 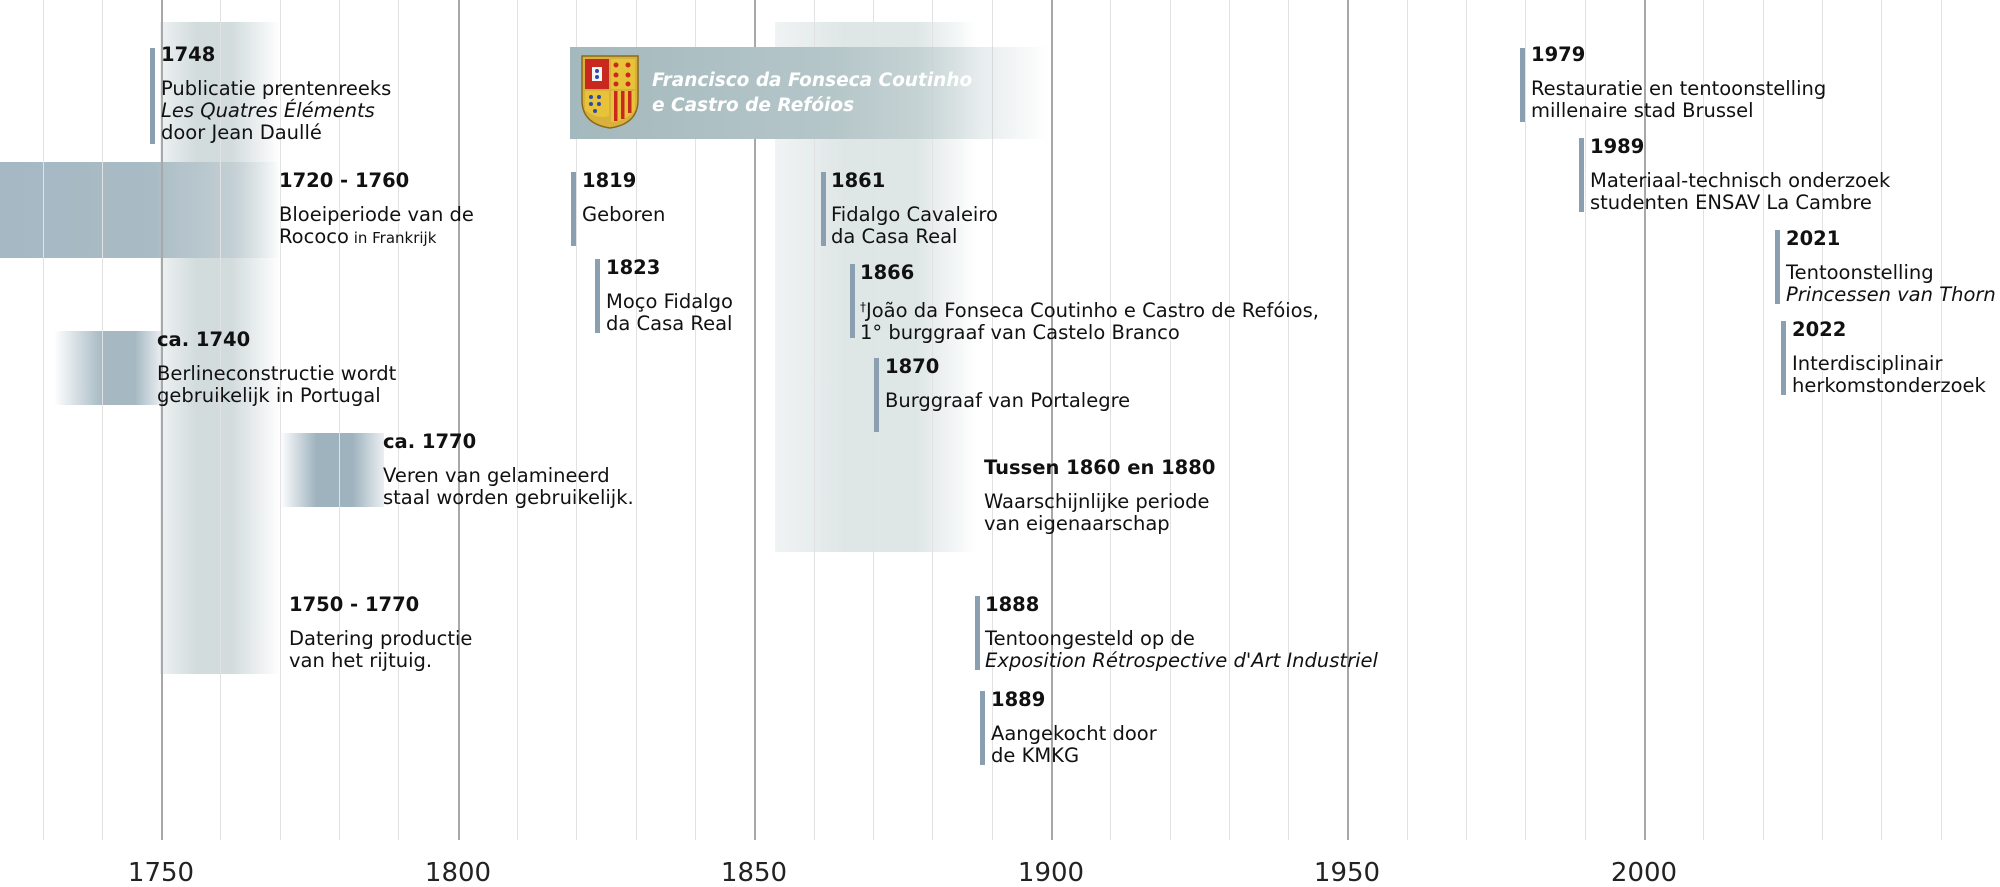 What do you see at coordinates (1035, 755) in the screenshot?
I see `event-text: de KMKG` at bounding box center [1035, 755].